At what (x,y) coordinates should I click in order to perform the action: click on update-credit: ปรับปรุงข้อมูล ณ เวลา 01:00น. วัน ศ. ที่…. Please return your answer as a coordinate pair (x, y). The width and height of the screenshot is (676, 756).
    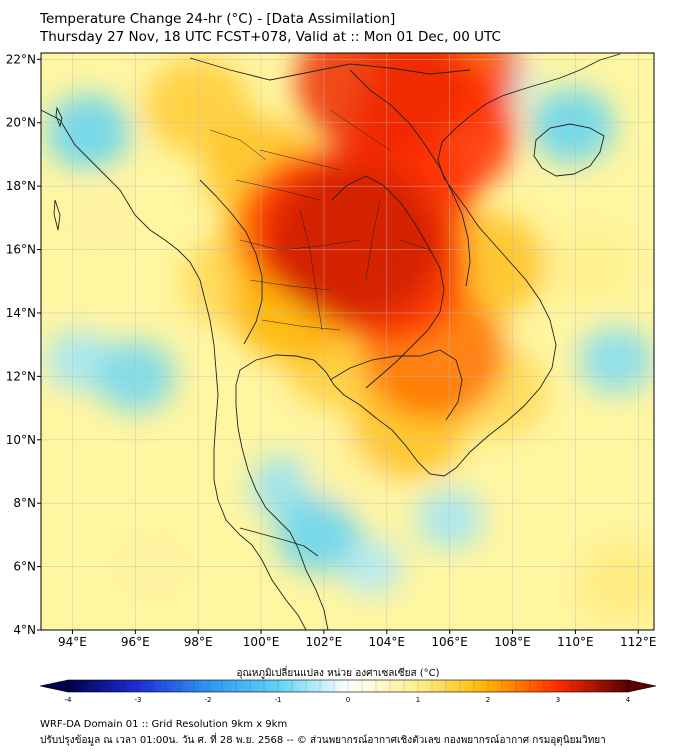
    Looking at the image, I should click on (323, 740).